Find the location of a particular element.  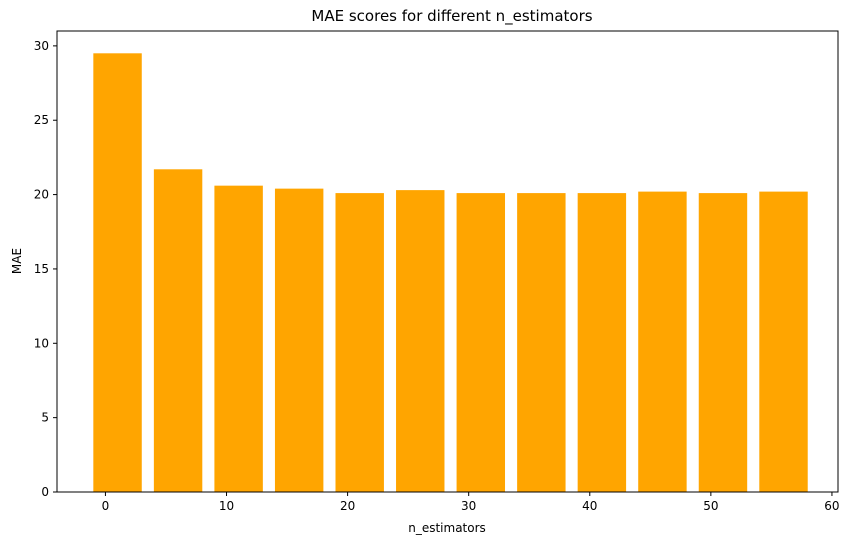

x-tick-label: 50 is located at coordinates (710, 506).